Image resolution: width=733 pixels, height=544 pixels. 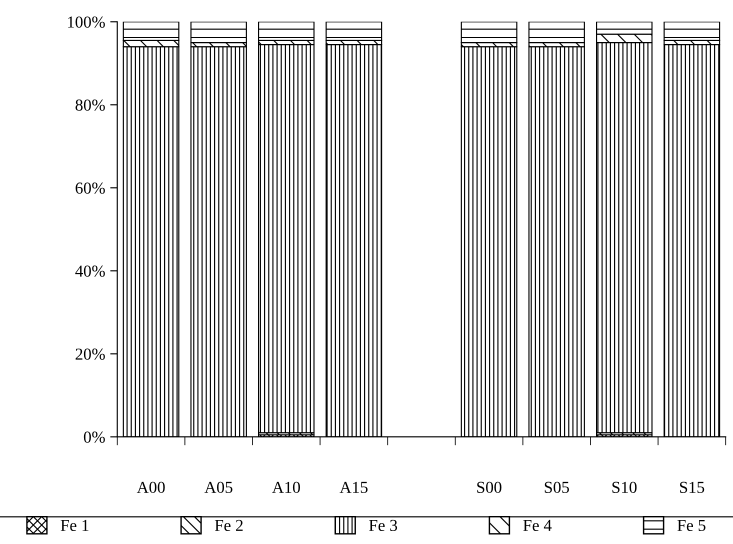 What do you see at coordinates (286, 488) in the screenshot?
I see `x-tick-label: A10` at bounding box center [286, 488].